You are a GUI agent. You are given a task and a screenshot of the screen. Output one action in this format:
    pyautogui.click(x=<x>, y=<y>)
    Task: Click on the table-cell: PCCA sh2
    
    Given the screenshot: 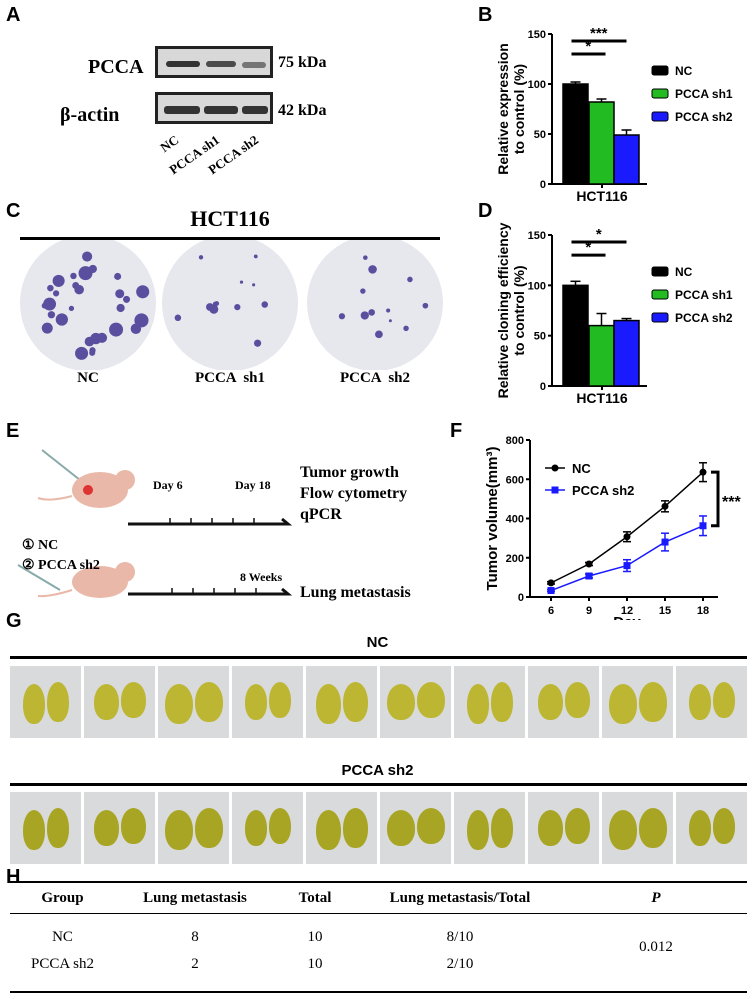 What is the action you would take?
    pyautogui.click(x=62, y=963)
    